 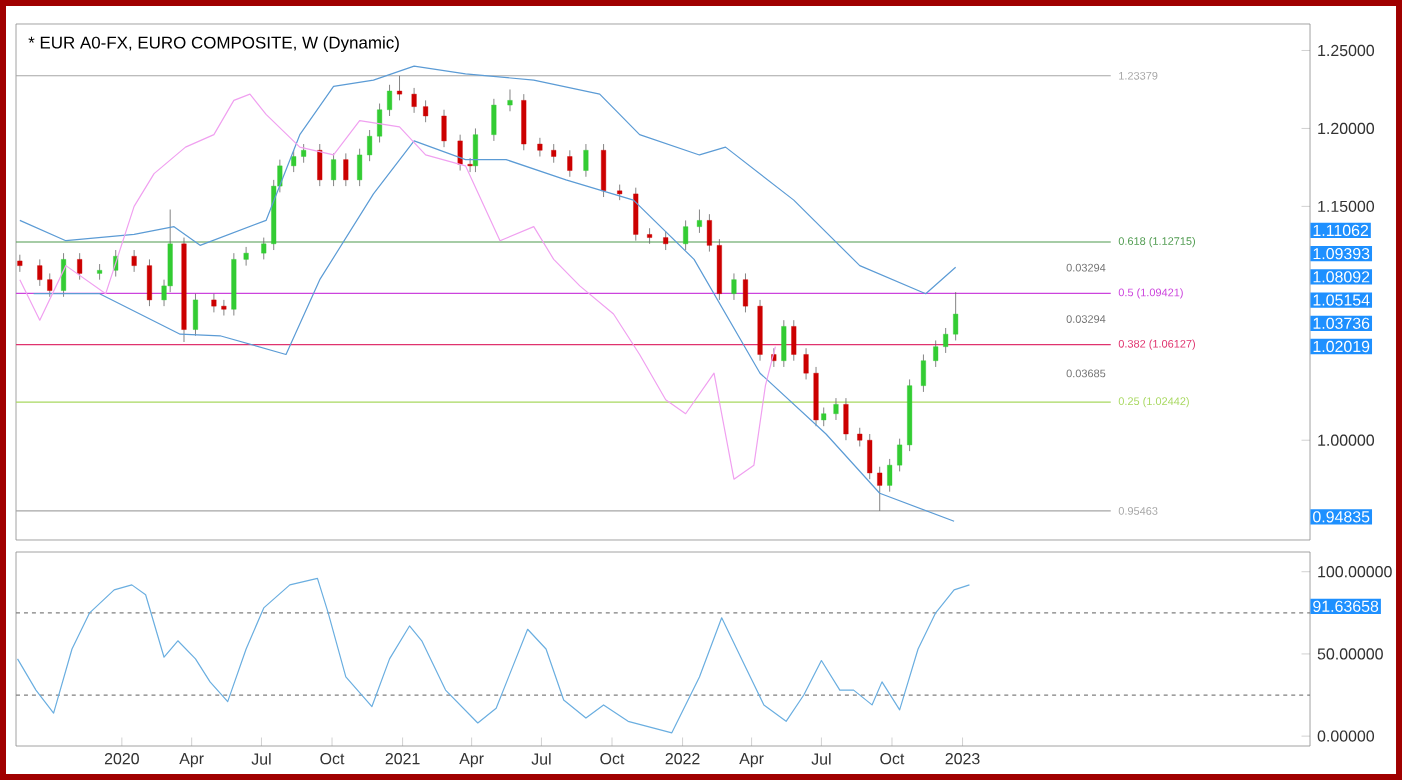 What do you see at coordinates (213, 44) in the screenshot?
I see `text: * EUR A0-FX, EURO COMPOSITE, W (Dynamic)` at bounding box center [213, 44].